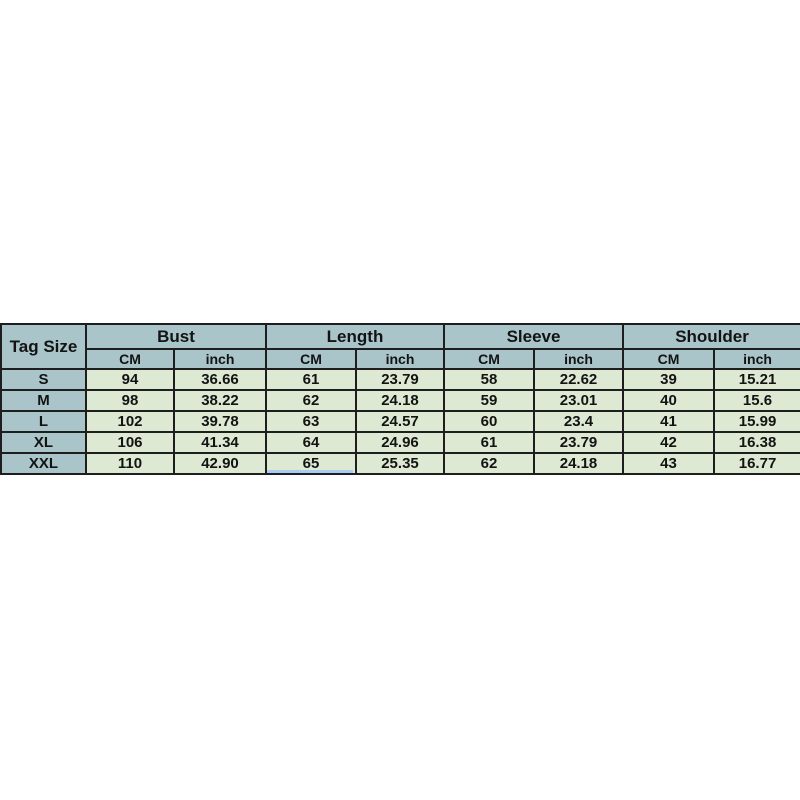 Image resolution: width=800 pixels, height=800 pixels. What do you see at coordinates (43, 400) in the screenshot?
I see `size-cell: M` at bounding box center [43, 400].